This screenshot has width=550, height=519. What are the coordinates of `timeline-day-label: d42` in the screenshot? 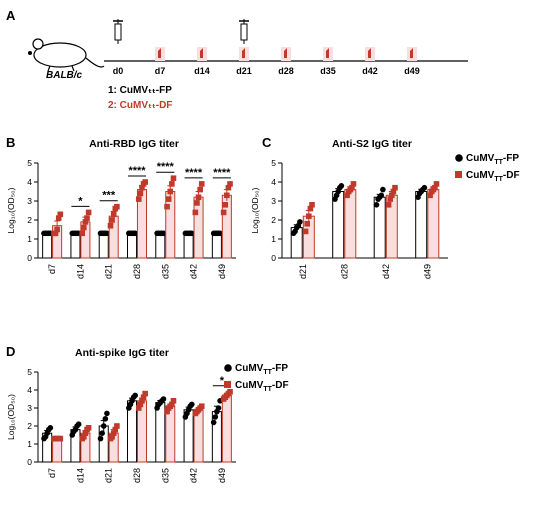 It's located at (370, 71).